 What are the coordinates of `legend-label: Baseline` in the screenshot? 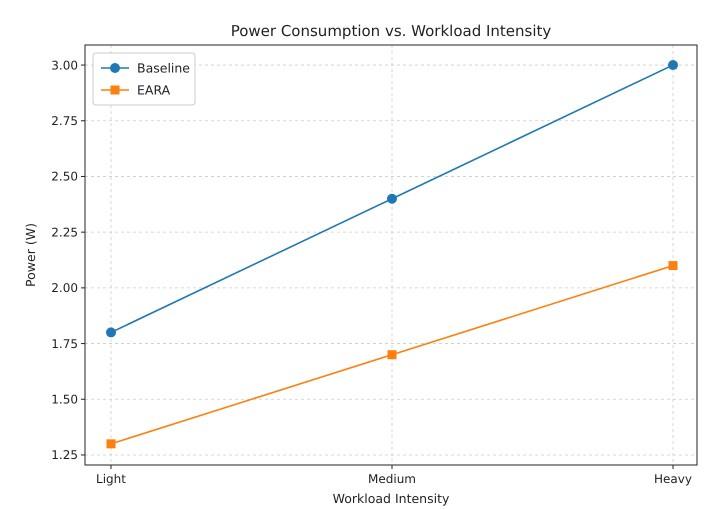 It's located at (163, 68).